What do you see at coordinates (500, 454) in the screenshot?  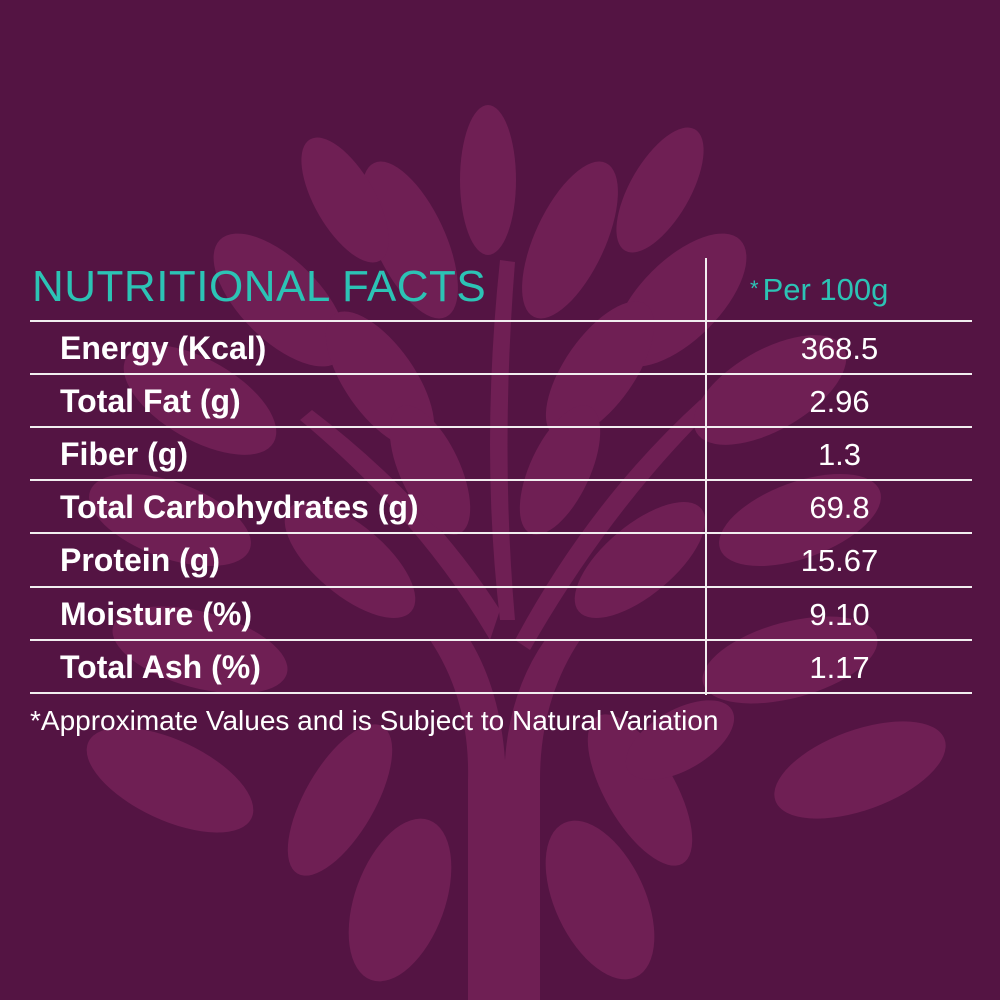 I see `table-row: Fiber (g) 1.3` at bounding box center [500, 454].